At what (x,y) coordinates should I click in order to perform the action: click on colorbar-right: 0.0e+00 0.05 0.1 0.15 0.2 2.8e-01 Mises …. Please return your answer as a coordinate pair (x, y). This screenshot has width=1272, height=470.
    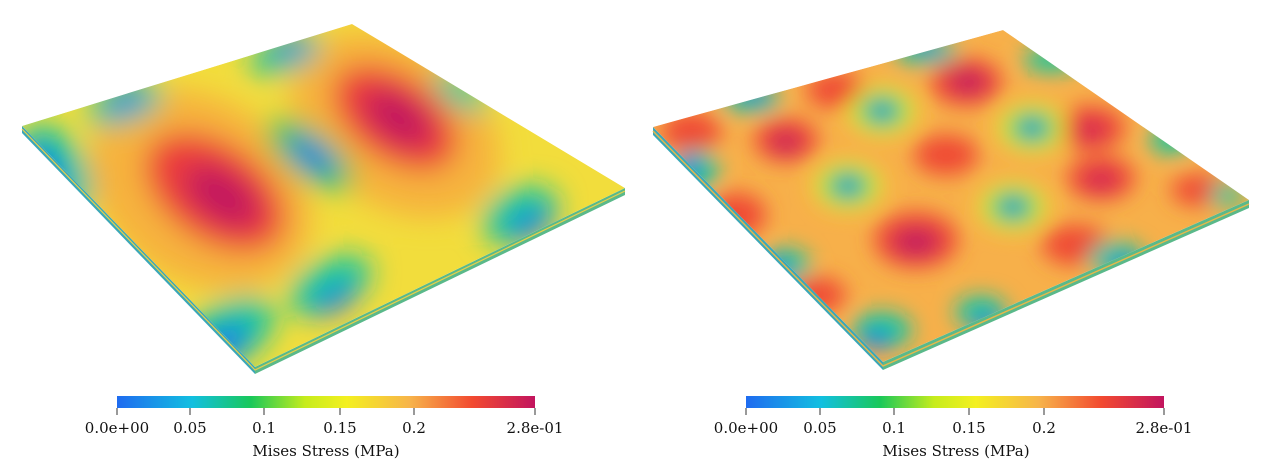
    Looking at the image, I should click on (953, 428).